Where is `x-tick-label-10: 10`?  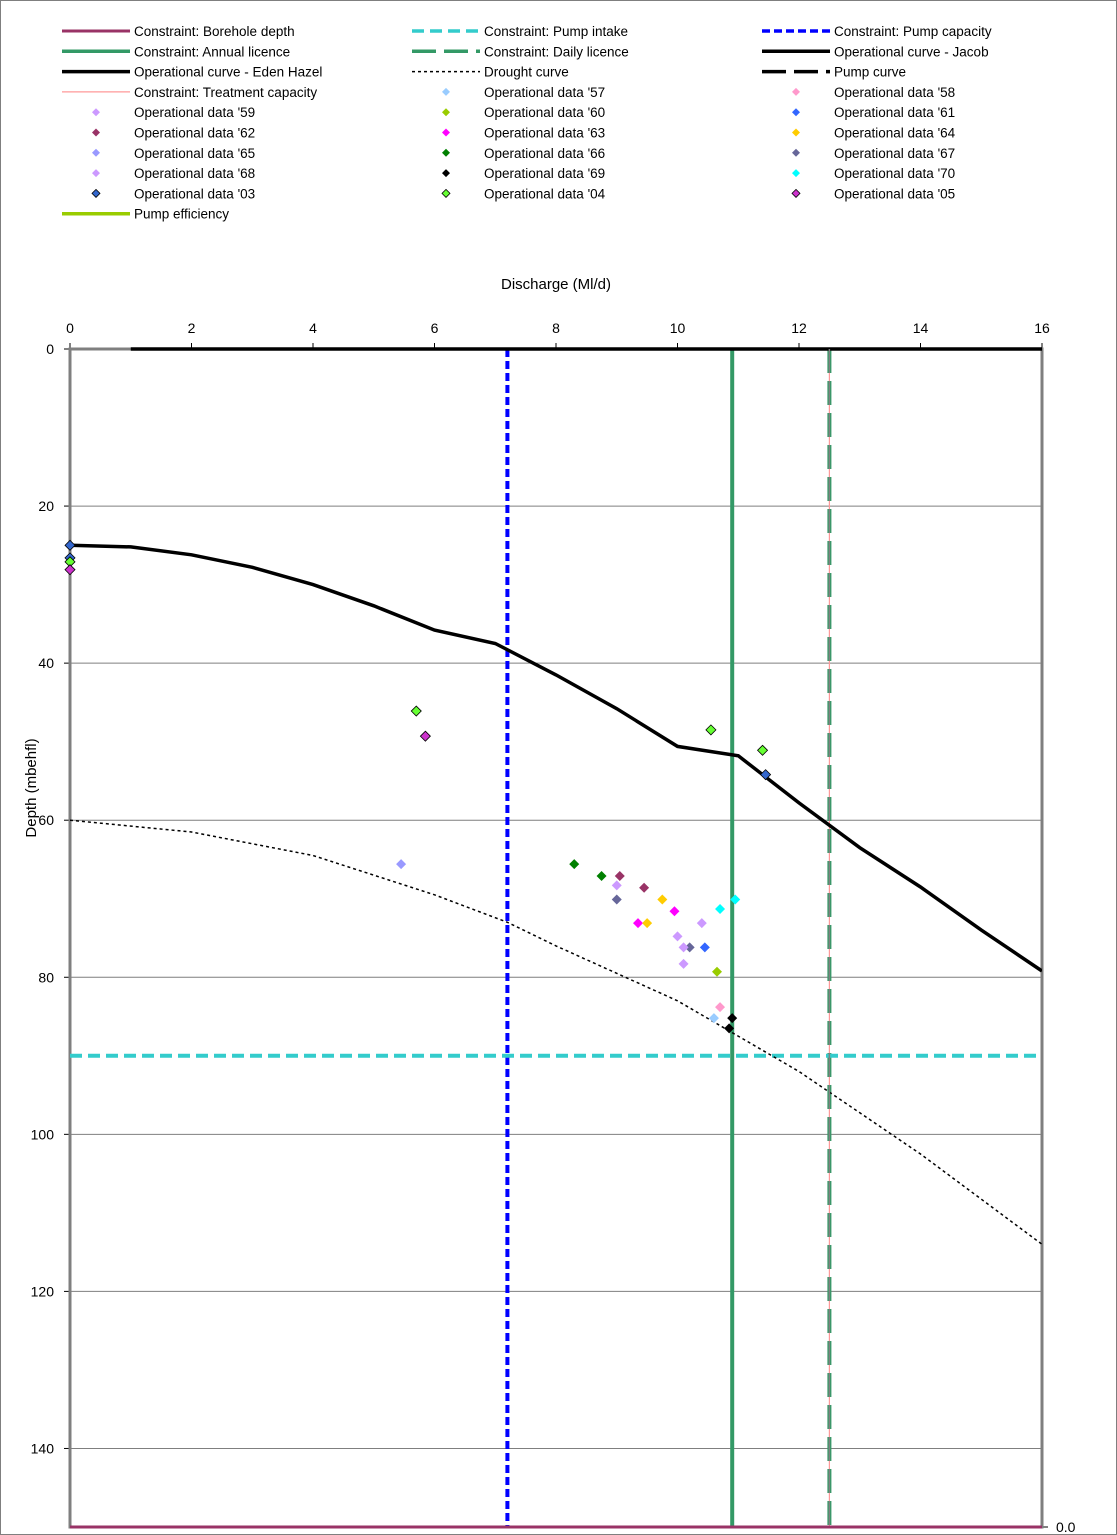
x-tick-label-10: 10 is located at coordinates (678, 328).